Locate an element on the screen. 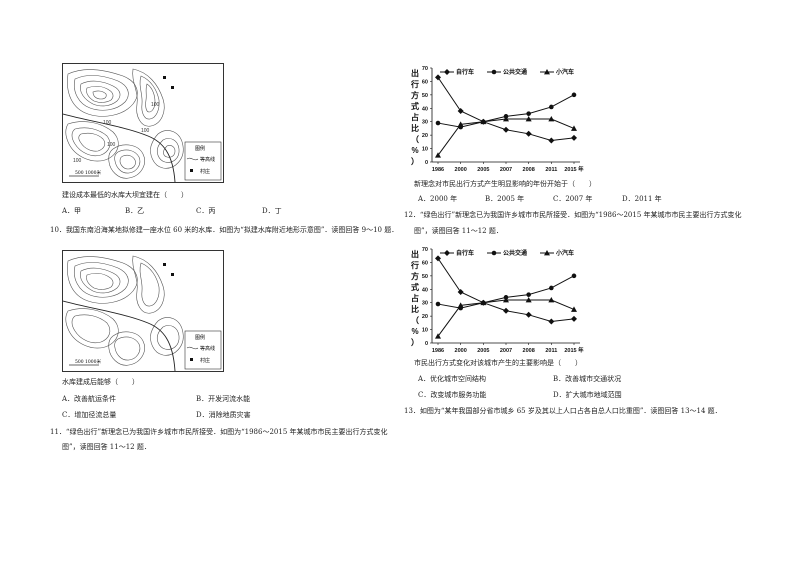 The height and width of the screenshot is (565, 800). x-tick-label: 2000 is located at coordinates (461, 351).